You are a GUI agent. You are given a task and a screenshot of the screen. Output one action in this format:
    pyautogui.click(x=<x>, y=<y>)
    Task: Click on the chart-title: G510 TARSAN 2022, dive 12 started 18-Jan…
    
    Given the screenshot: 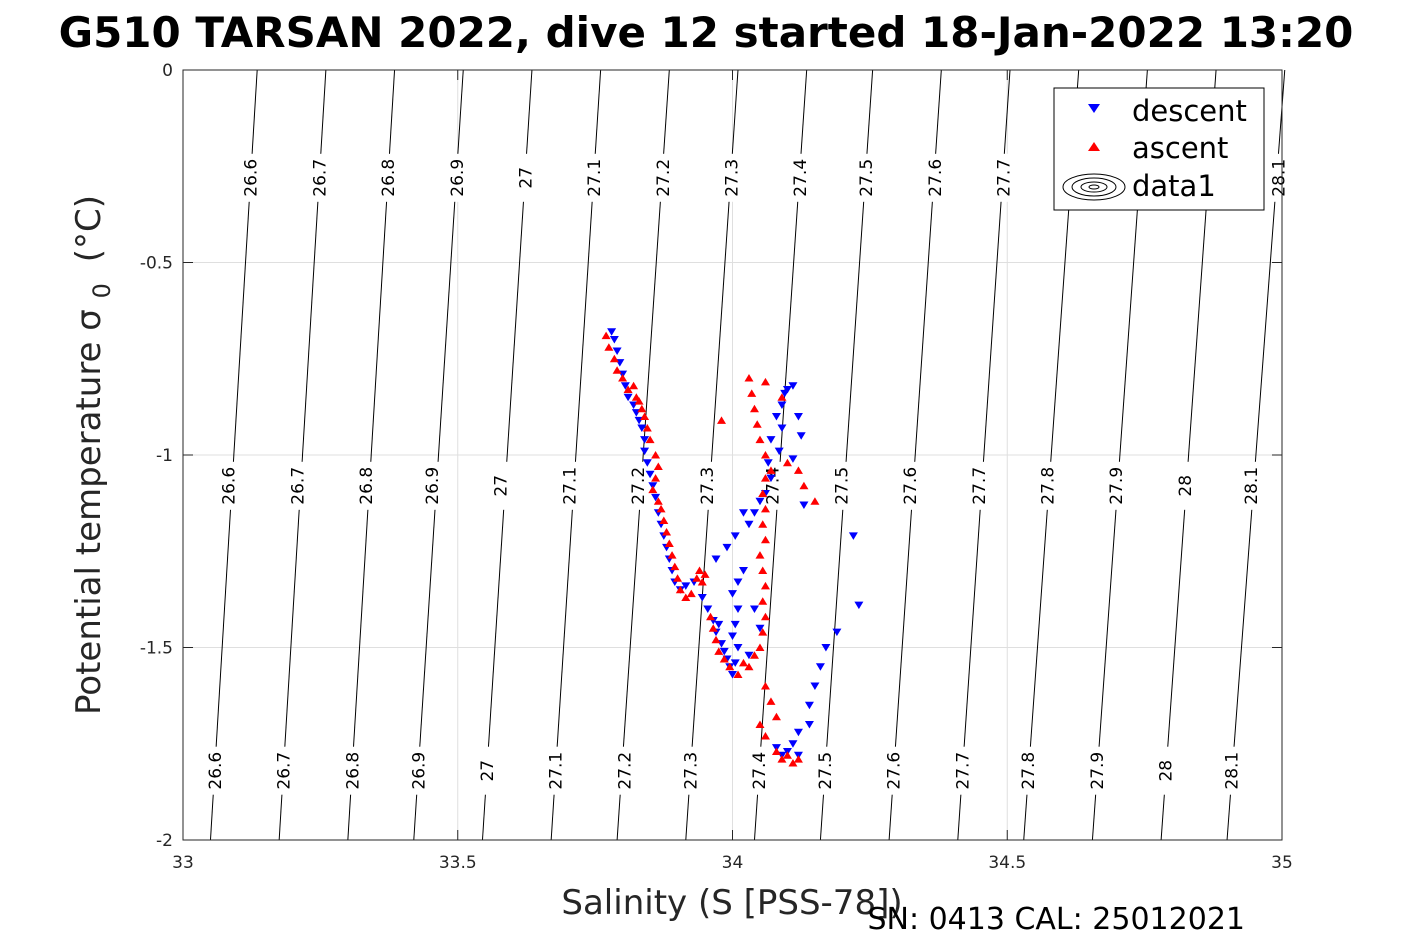 What is the action you would take?
    pyautogui.click(x=706, y=32)
    